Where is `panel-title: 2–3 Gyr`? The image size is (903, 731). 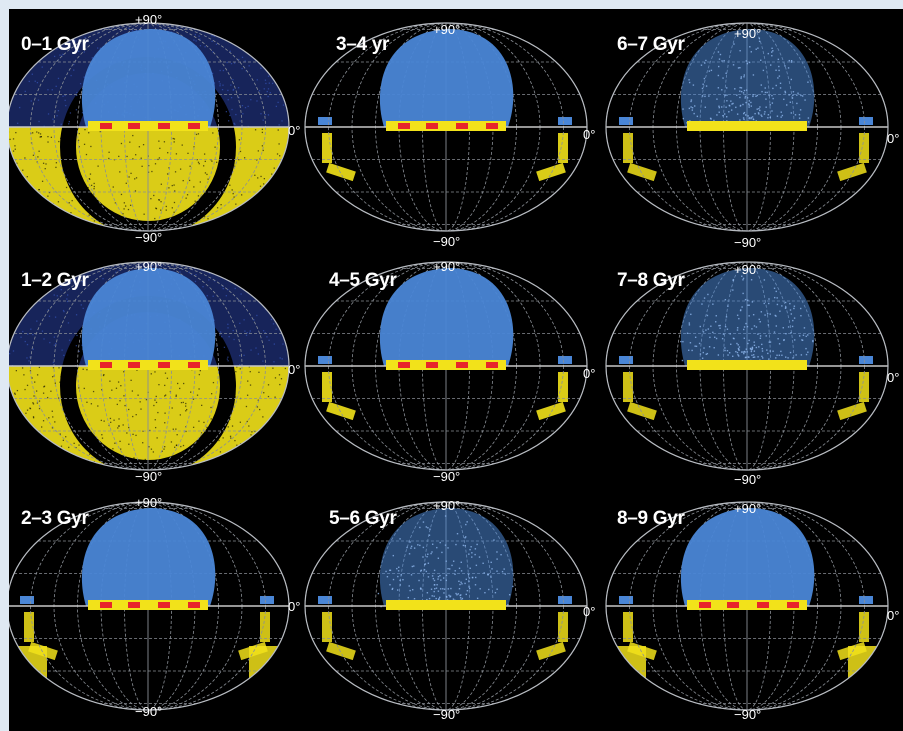 panel-title: 2–3 Gyr is located at coordinates (55, 518).